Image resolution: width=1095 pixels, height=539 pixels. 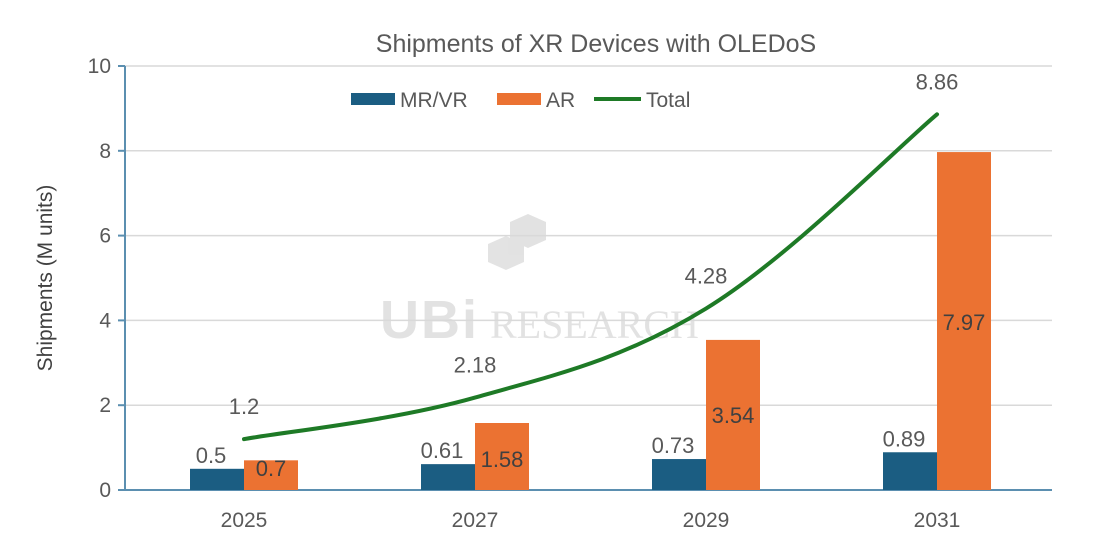 I want to click on chart-title: Shipments of XR Devices with OLEDoS, so click(x=596, y=44).